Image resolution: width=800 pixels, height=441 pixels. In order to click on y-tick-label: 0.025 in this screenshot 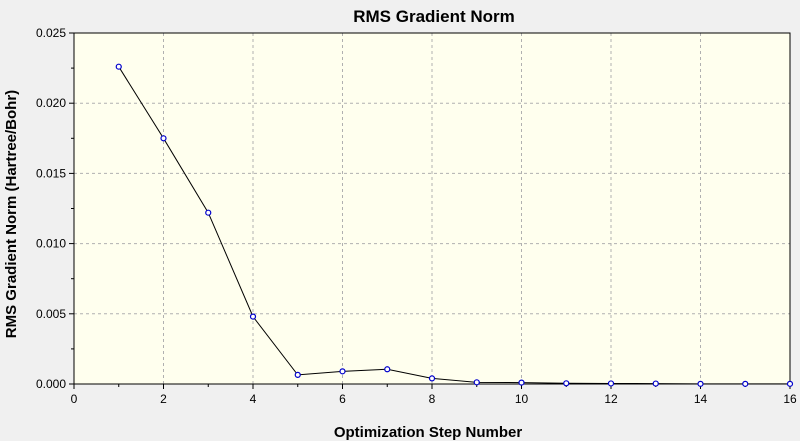, I will do `click(51, 33)`.